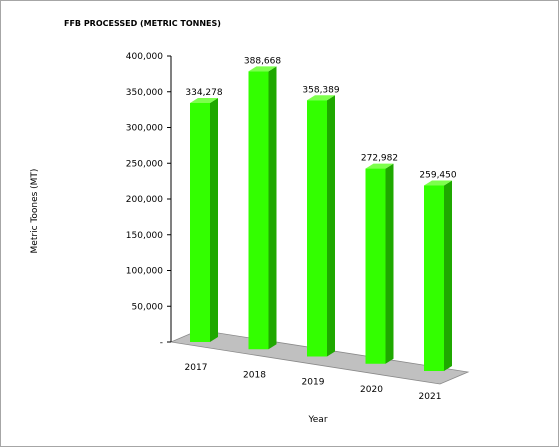 The height and width of the screenshot is (447, 559). What do you see at coordinates (437, 175) in the screenshot?
I see `data-label: 259,450` at bounding box center [437, 175].